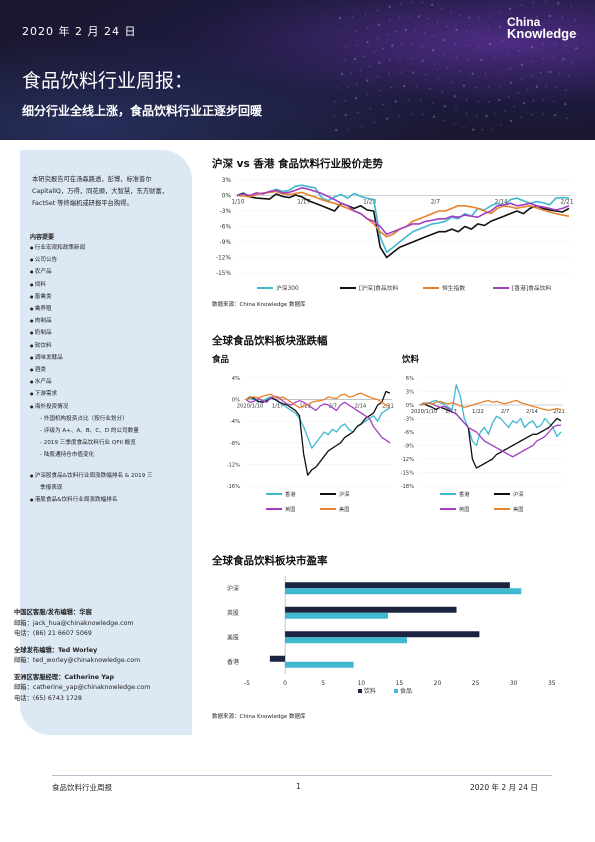 Image resolution: width=595 pixels, height=842 pixels. I want to click on report-date: 2020 年 2 月 24 日, so click(79, 31).